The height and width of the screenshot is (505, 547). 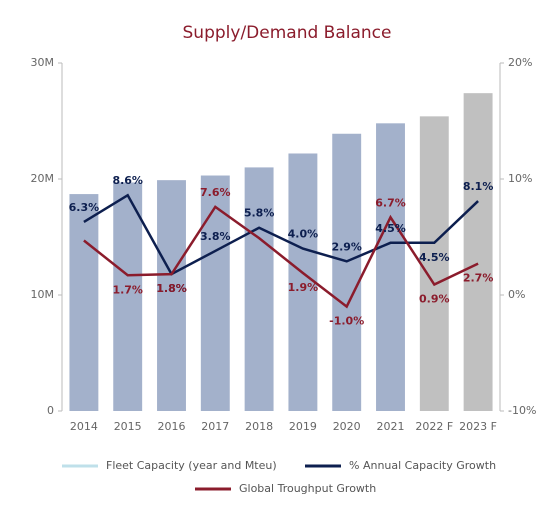 What do you see at coordinates (478, 426) in the screenshot?
I see `x-tick-label: 2023 F` at bounding box center [478, 426].